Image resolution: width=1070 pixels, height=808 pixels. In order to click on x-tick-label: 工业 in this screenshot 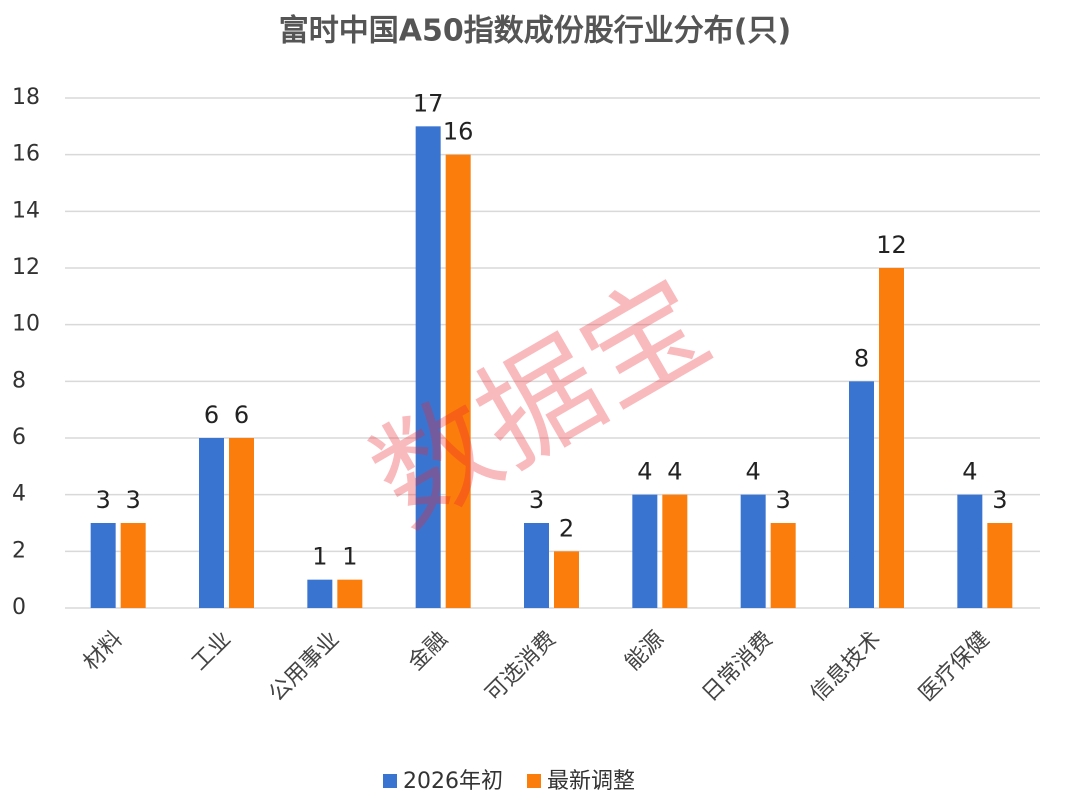, I will do `click(211, 651)`.